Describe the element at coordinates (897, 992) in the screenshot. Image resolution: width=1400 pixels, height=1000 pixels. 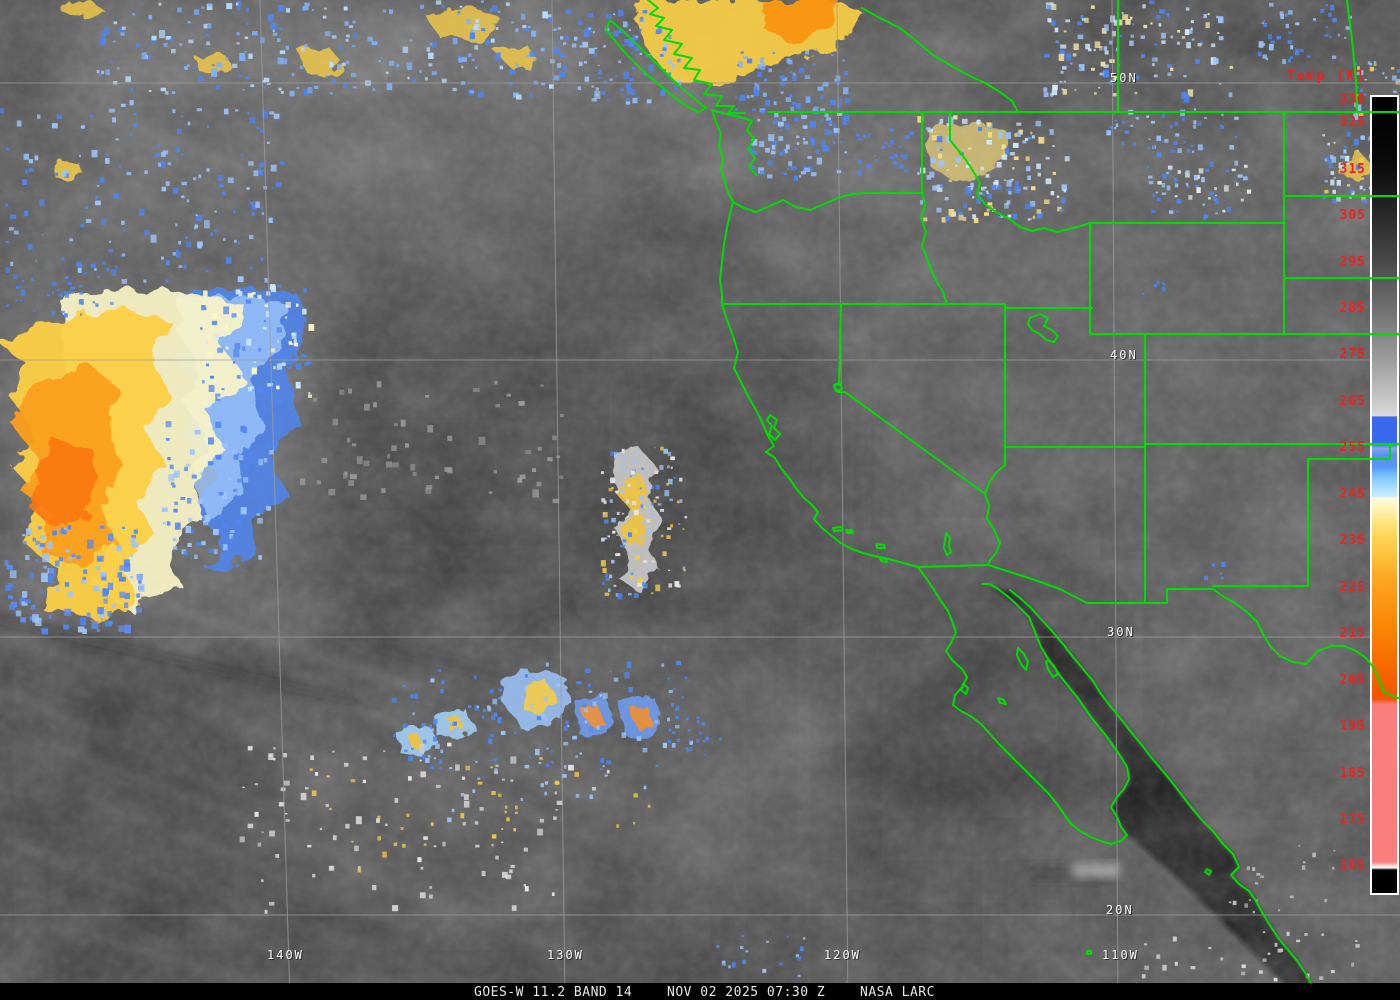
I see `caption-credit: NASA LARC` at that location.